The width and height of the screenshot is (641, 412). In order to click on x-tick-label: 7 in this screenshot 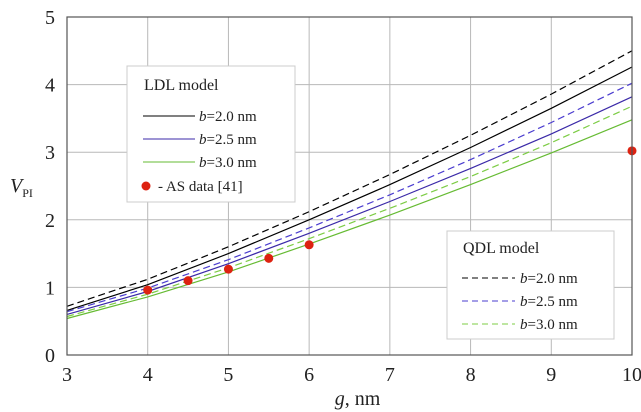, I will do `click(390, 375)`.